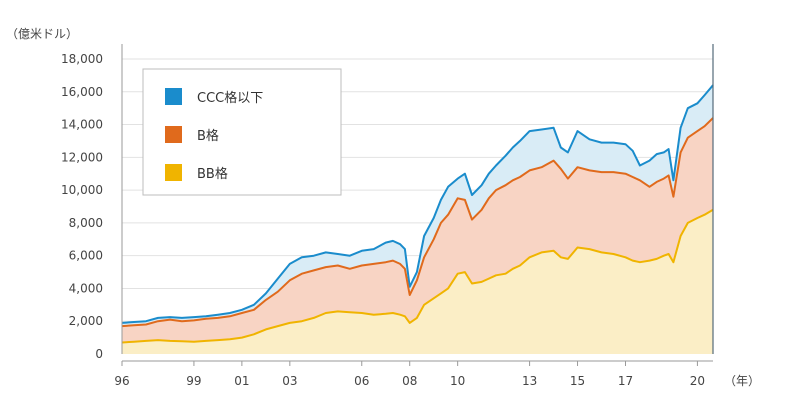  Describe the element at coordinates (82, 157) in the screenshot. I see `y-tick-label: 12,000` at that location.